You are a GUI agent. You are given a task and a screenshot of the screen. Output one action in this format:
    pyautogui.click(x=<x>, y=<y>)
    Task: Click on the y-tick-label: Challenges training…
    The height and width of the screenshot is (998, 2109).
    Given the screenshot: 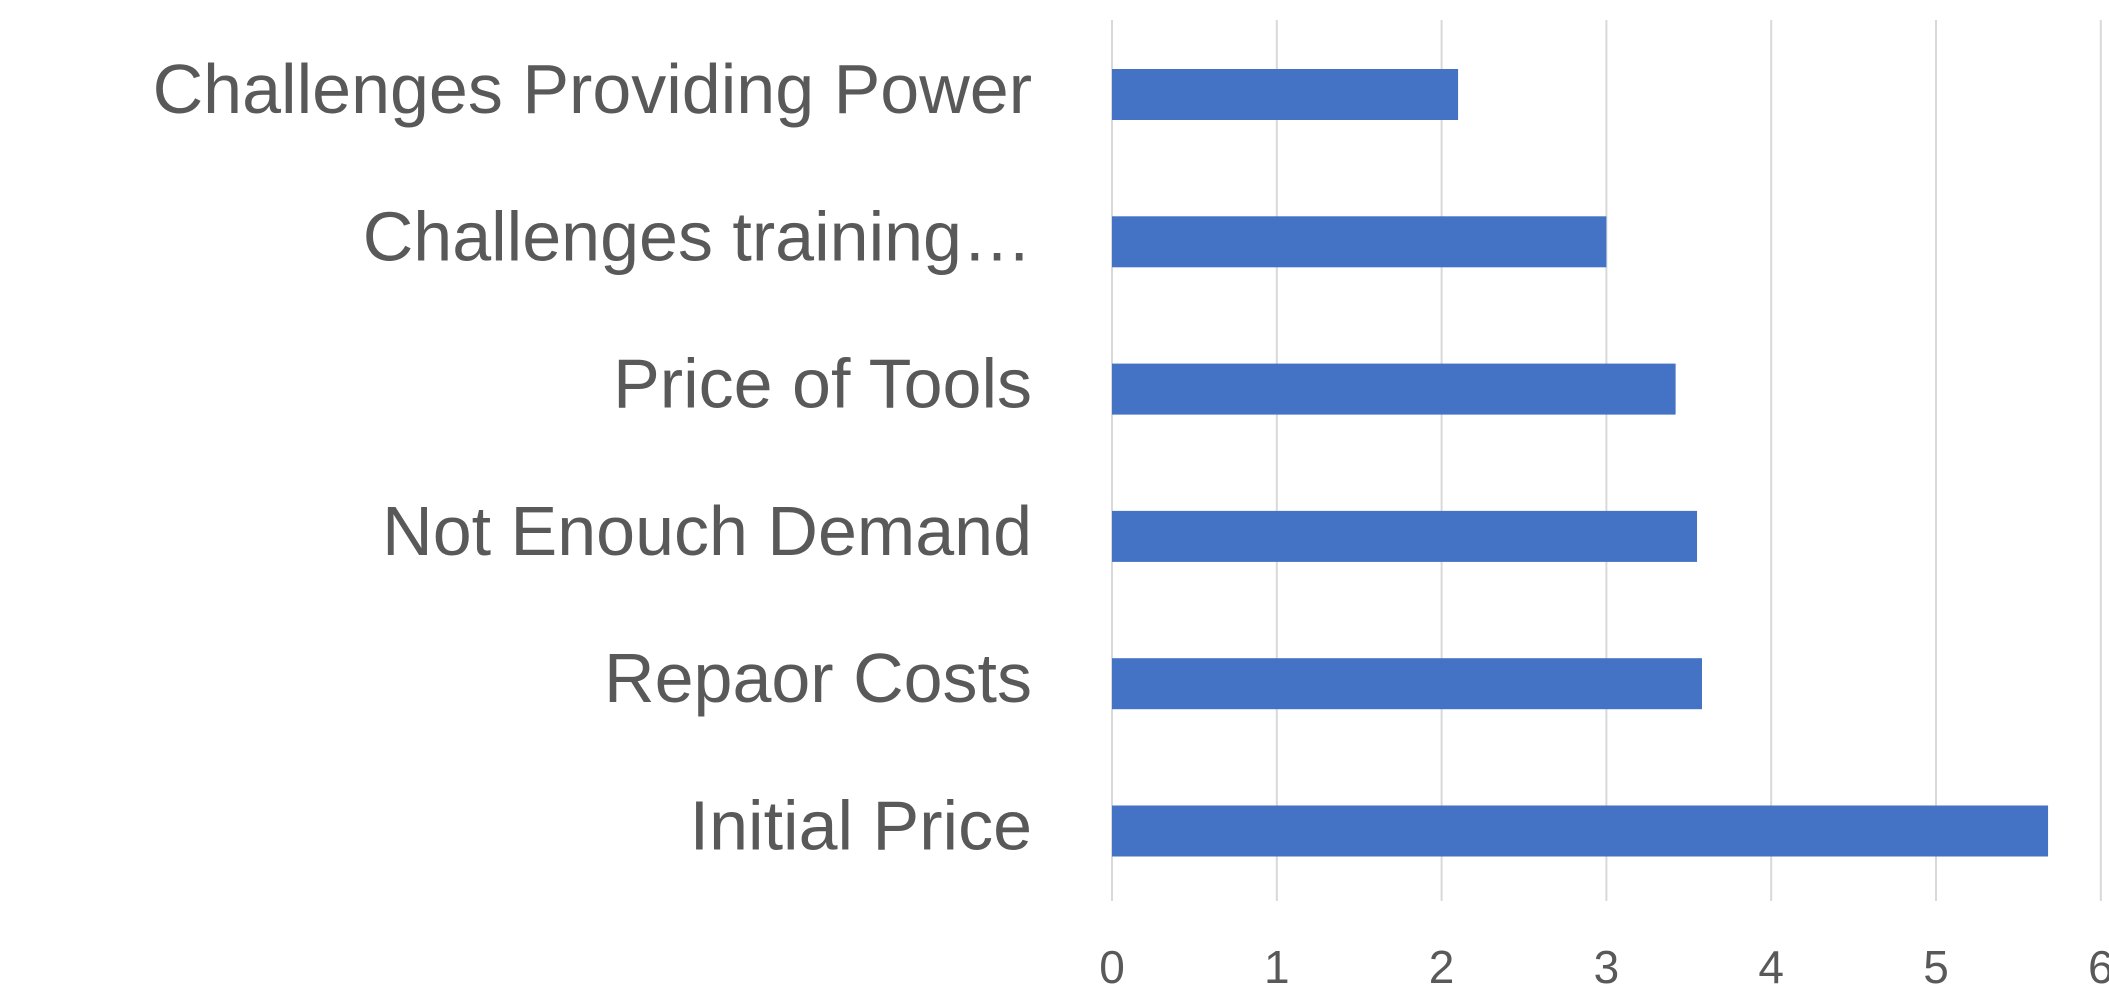 What is the action you would take?
    pyautogui.click(x=697, y=236)
    